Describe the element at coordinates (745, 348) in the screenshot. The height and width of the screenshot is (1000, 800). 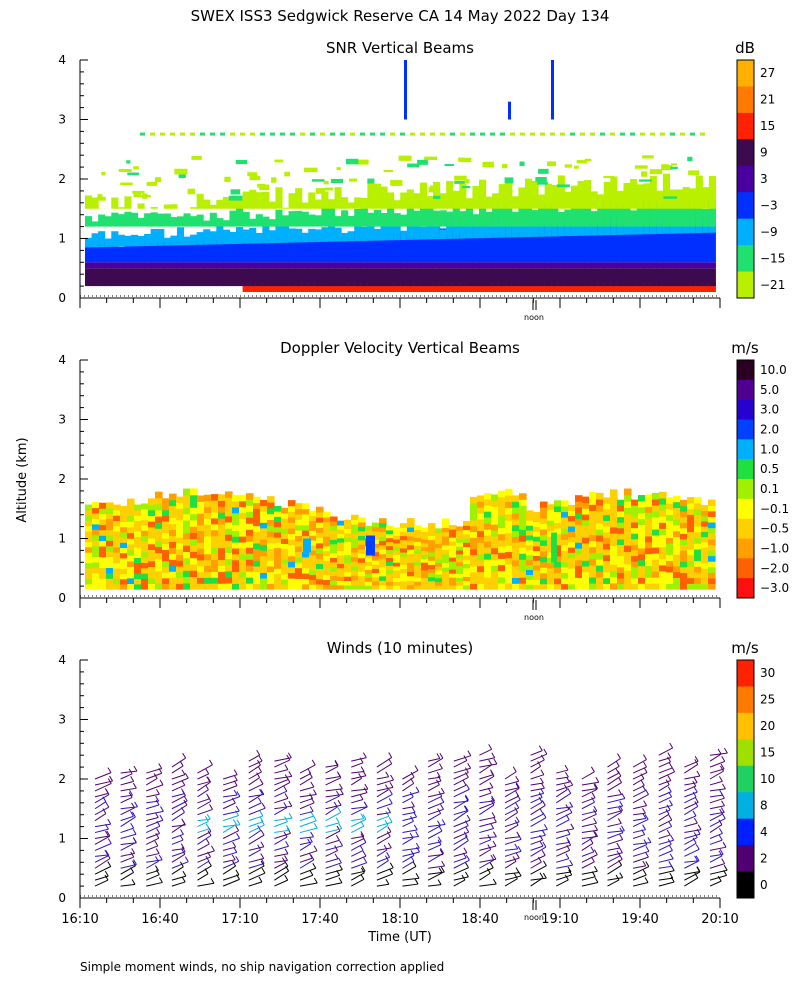
I see `doppler-units: m/s` at that location.